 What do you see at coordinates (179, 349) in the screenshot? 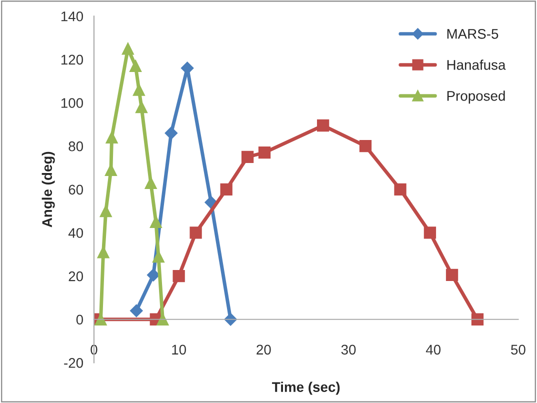
I see `x-tick-label: 10` at bounding box center [179, 349].